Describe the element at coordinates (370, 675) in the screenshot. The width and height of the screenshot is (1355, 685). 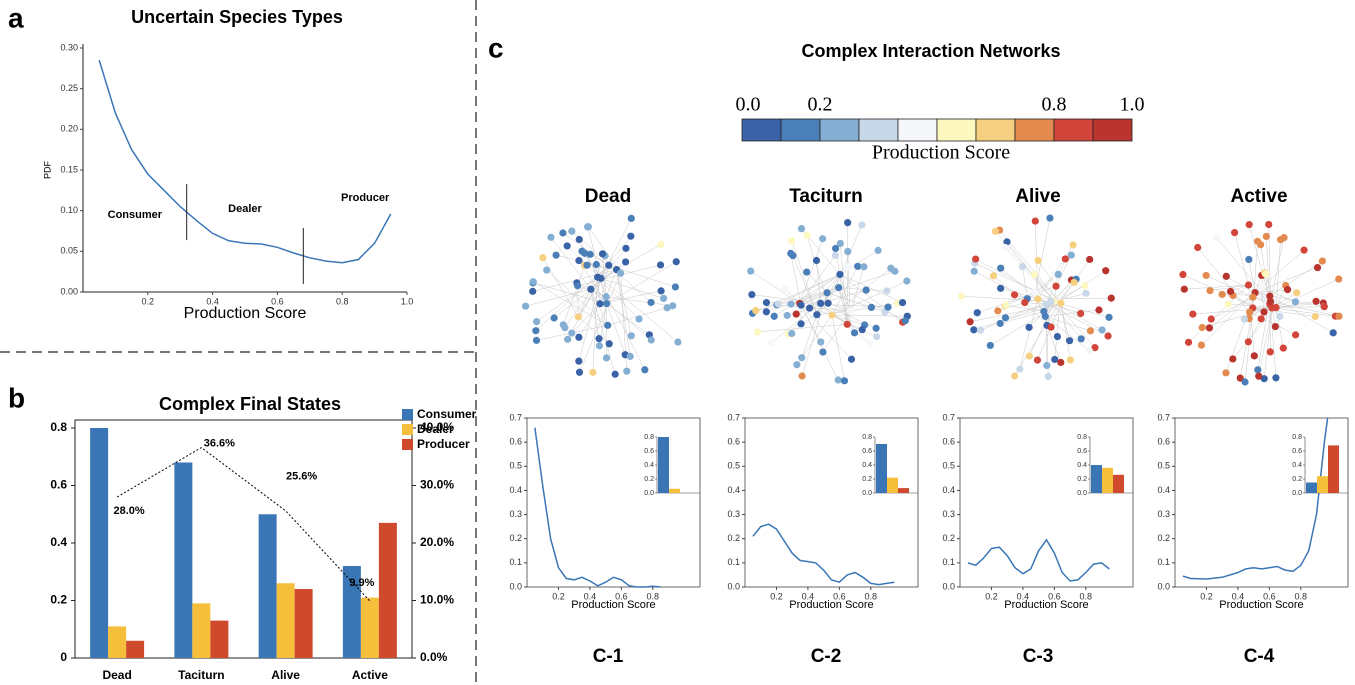
I see `x-tick-label: Active` at that location.